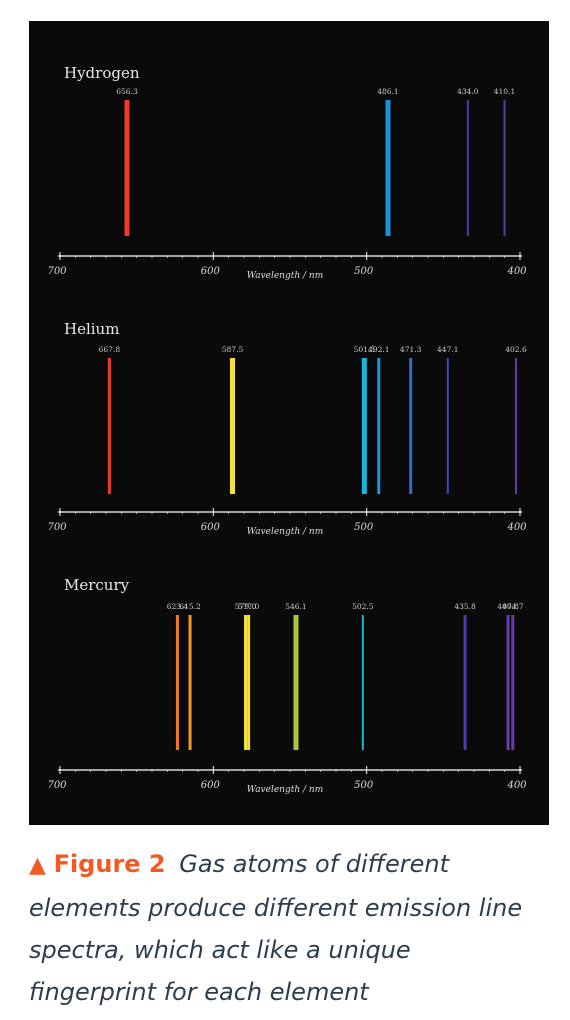 The width and height of the screenshot is (570, 1020). I want to click on hydrogen-line-label-1: 486.1, so click(387, 91).